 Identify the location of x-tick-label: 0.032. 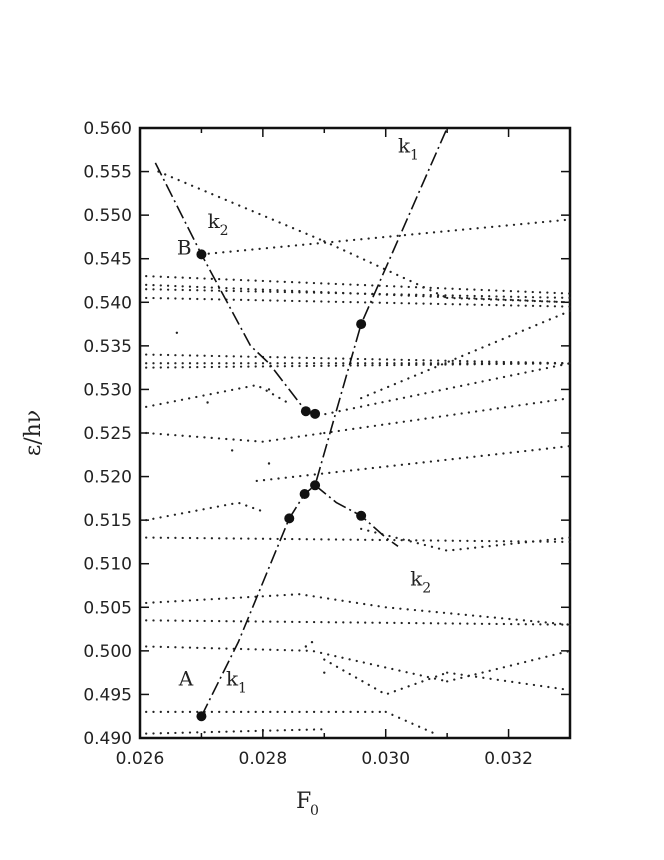
(508, 759).